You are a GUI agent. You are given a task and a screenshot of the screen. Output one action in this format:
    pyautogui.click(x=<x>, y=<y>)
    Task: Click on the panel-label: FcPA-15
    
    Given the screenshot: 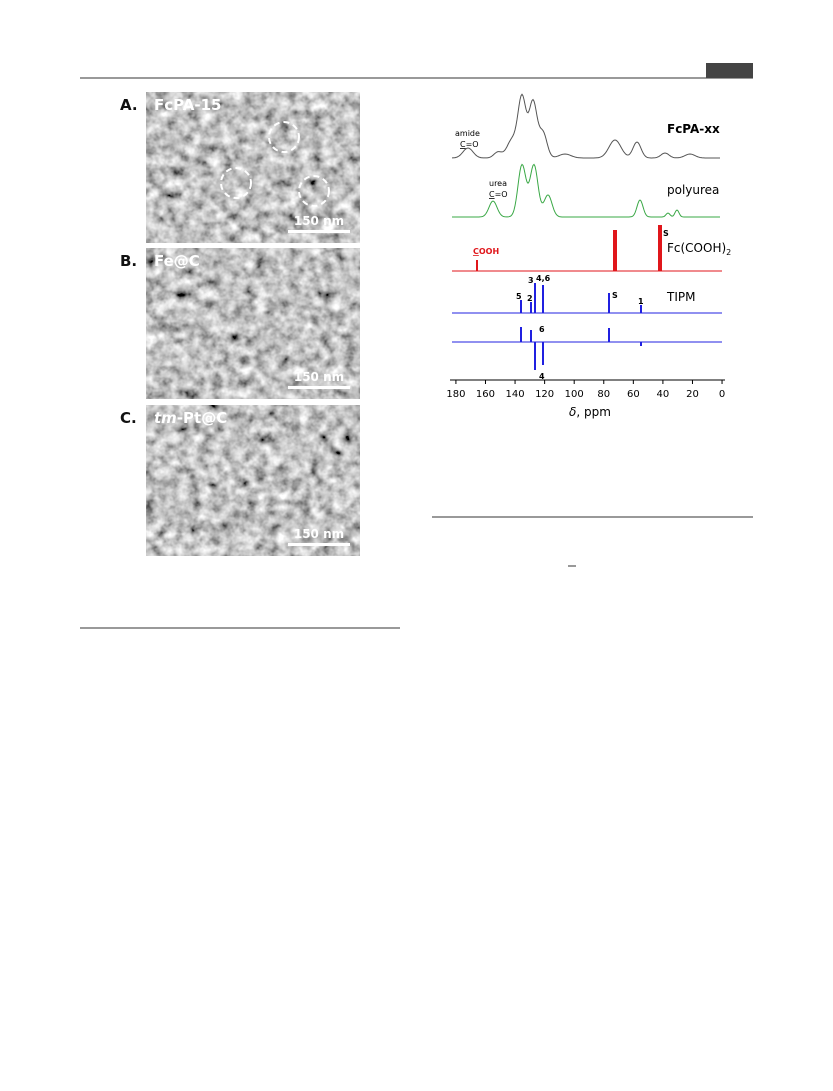 What is the action you would take?
    pyautogui.click(x=187, y=105)
    